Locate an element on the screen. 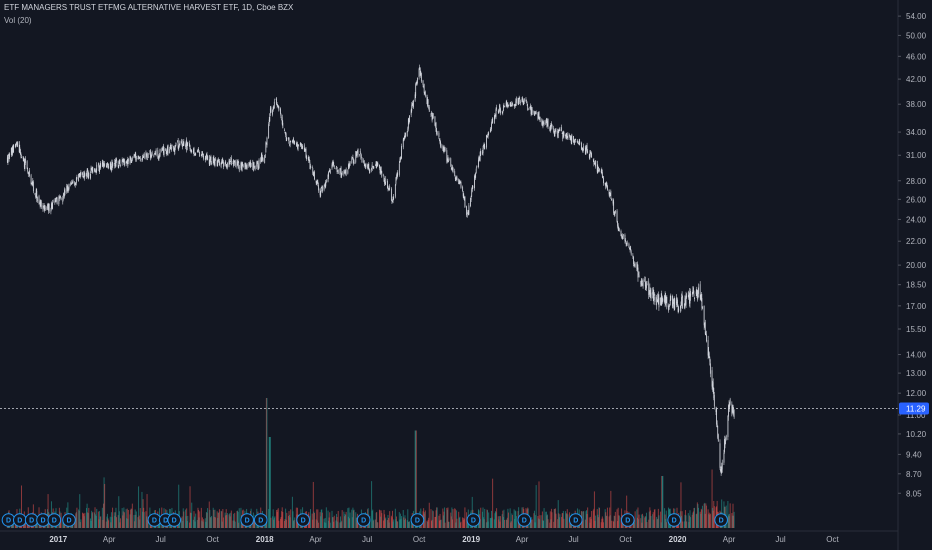 This screenshot has width=932, height=550. y-tick-label: 12.00 is located at coordinates (916, 393).